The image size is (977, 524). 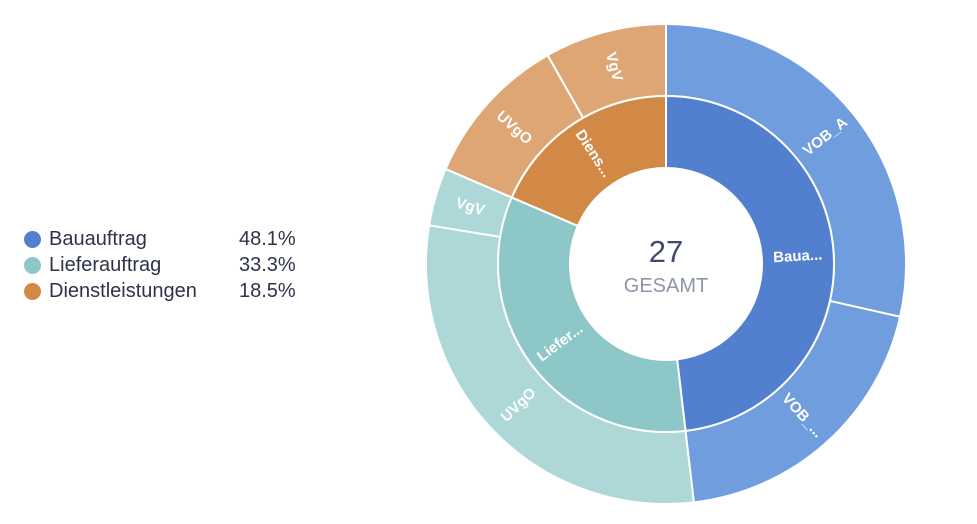 I want to click on center-total: 27, so click(x=666, y=251).